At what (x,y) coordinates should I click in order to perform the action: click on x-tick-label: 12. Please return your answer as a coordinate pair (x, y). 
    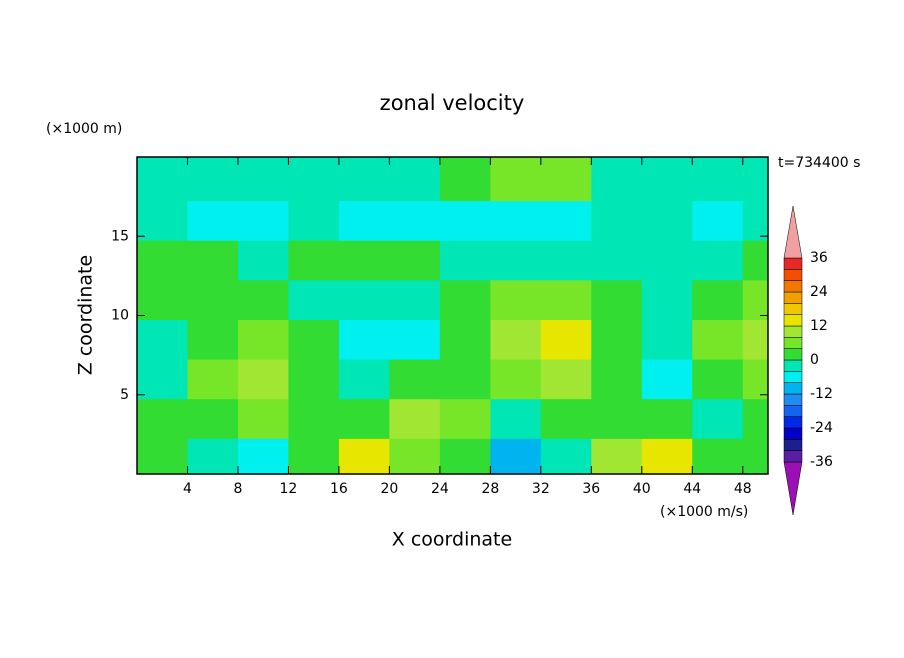
    Looking at the image, I should click on (289, 489).